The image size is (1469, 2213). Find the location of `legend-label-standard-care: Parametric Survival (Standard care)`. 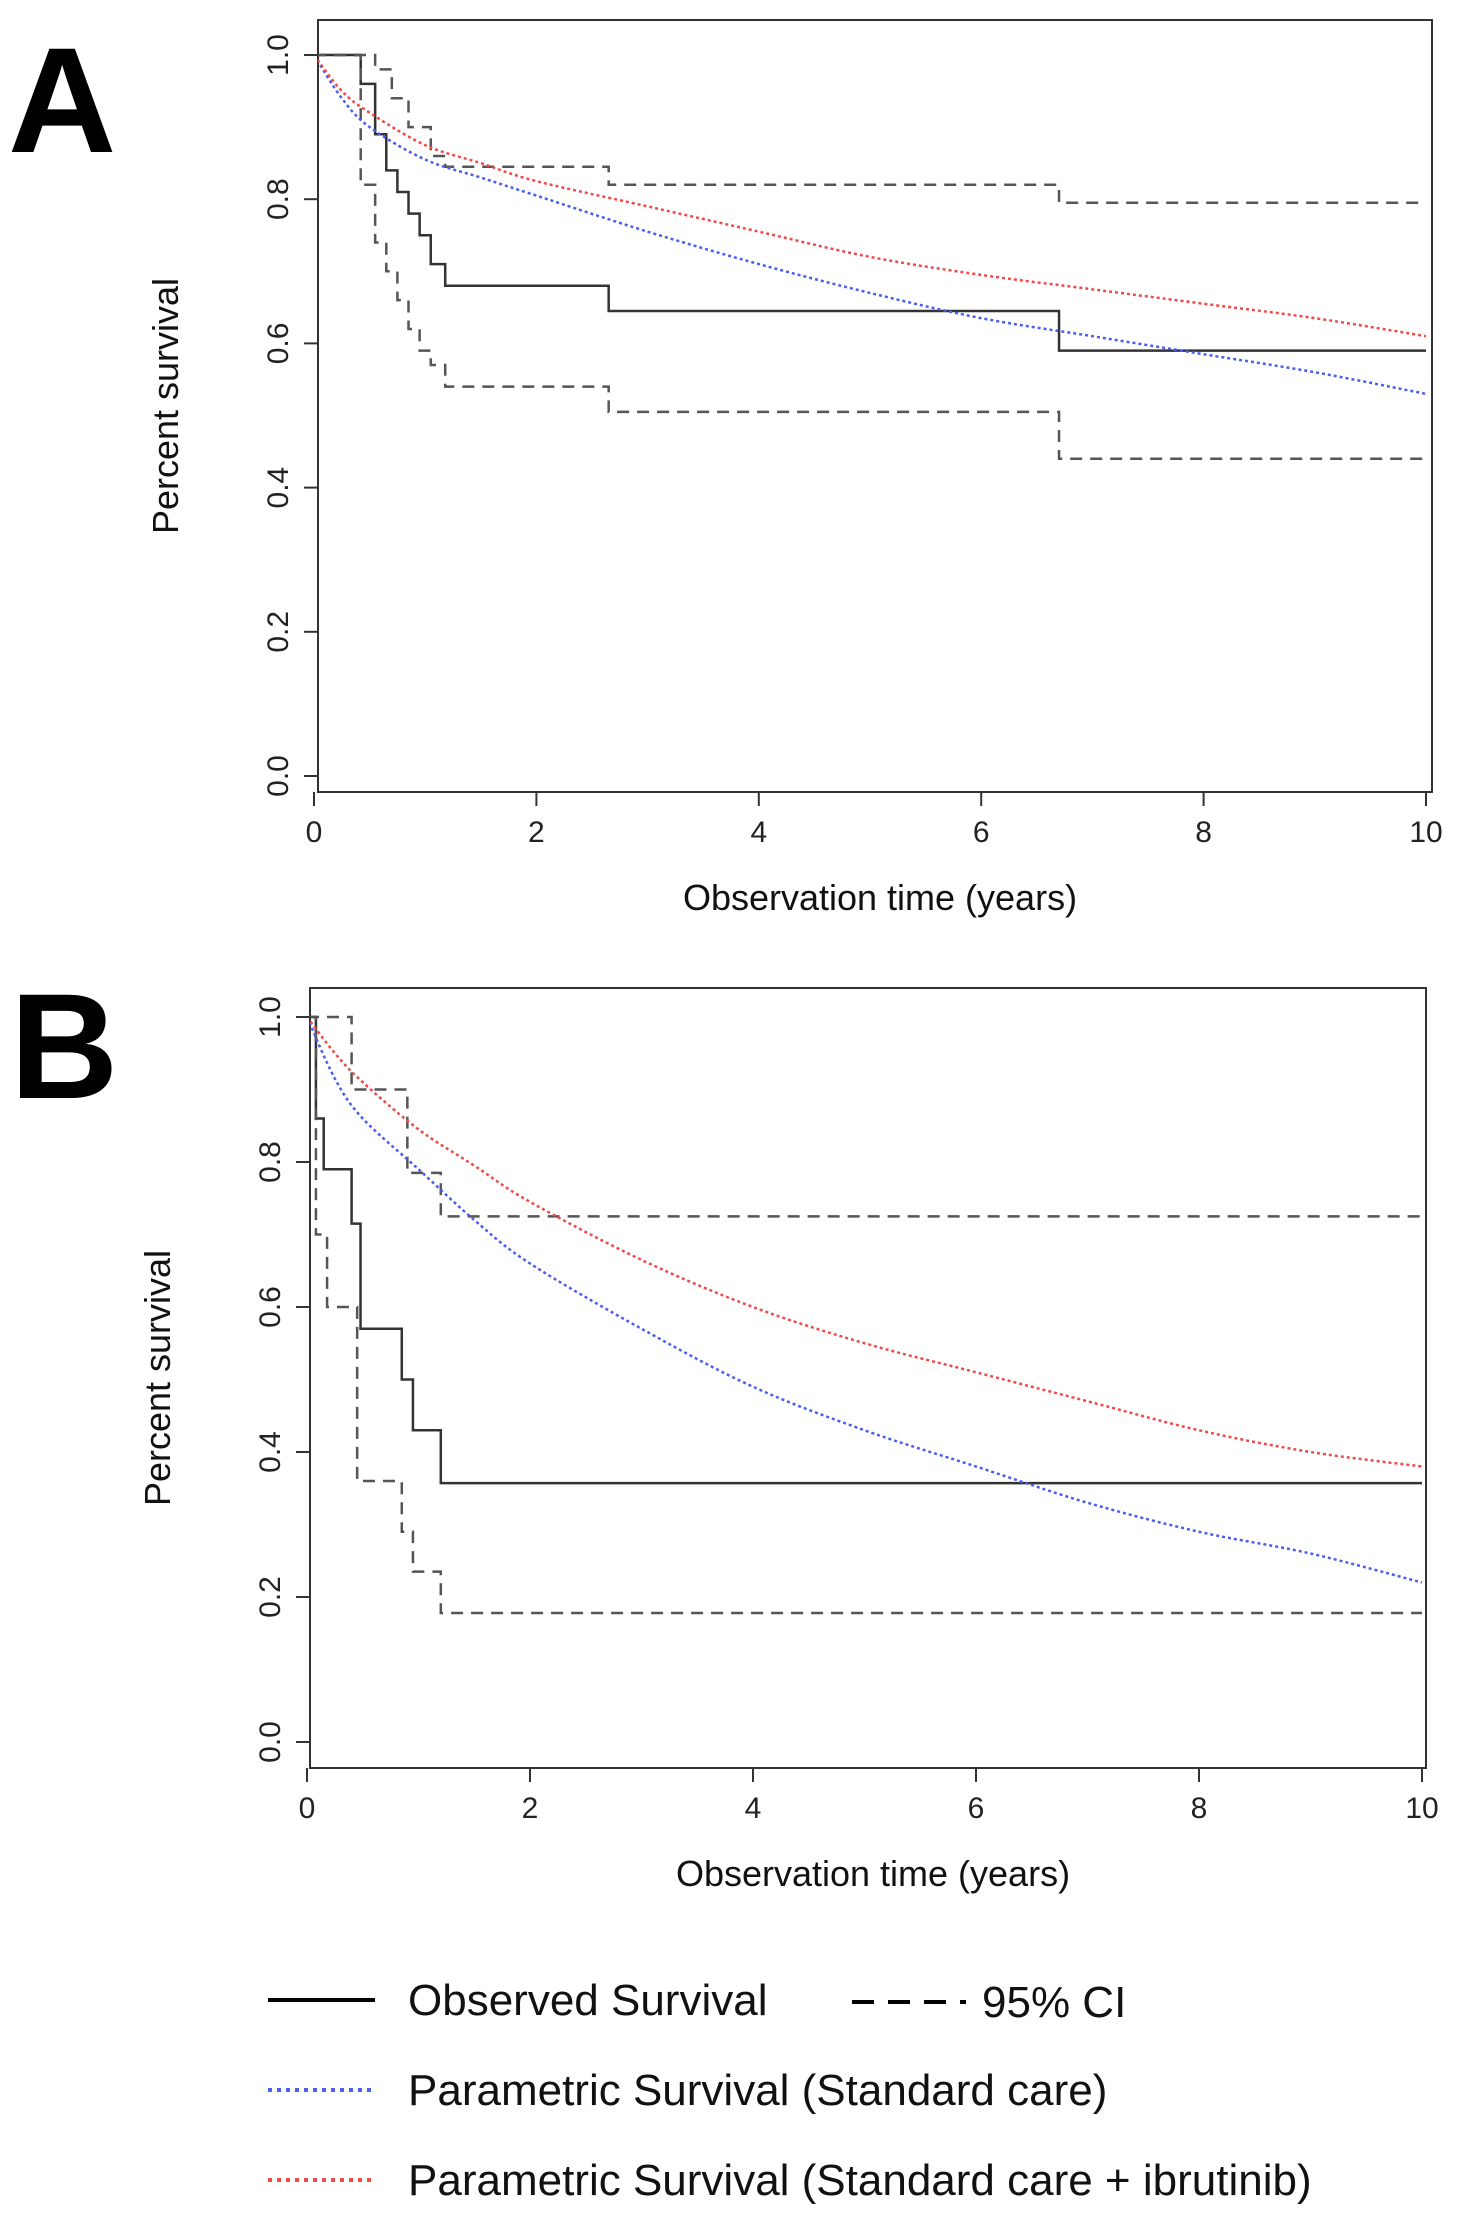

legend-label-standard-care: Parametric Survival (Standard care) is located at coordinates (757, 2090).